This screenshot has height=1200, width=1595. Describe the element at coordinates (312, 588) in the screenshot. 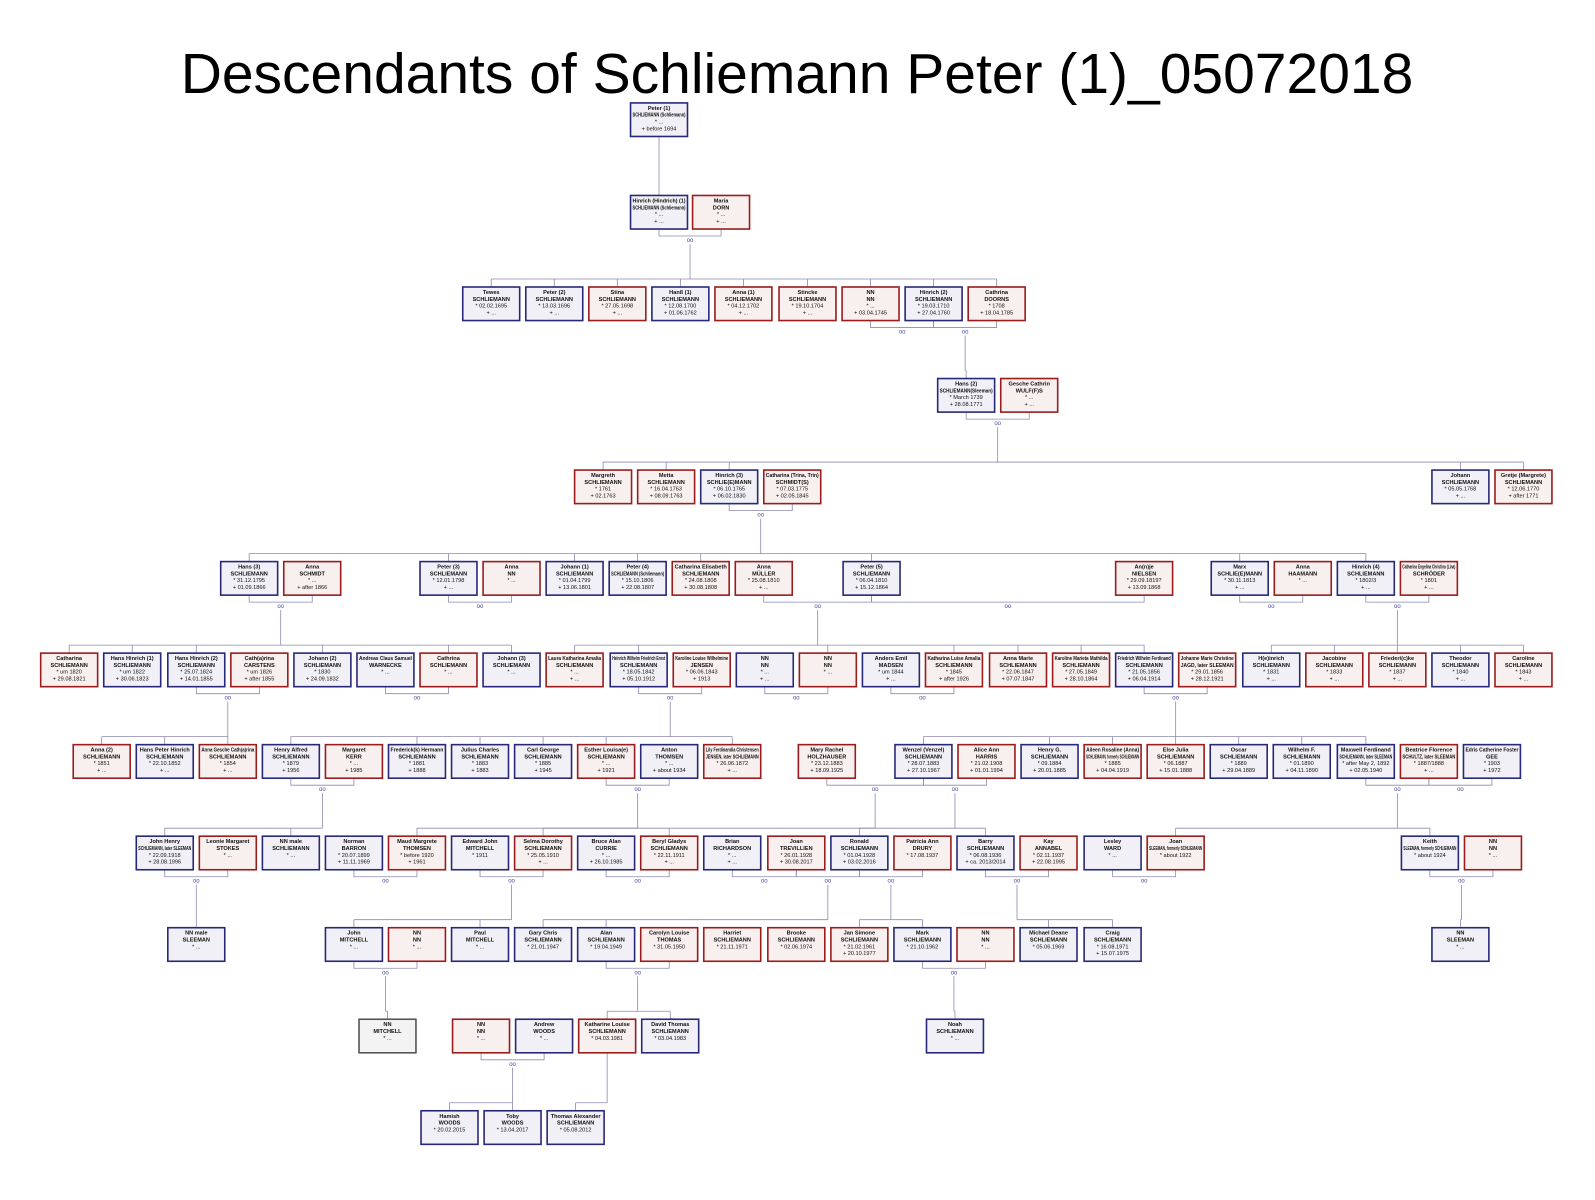

I see `person-date: + after 1866` at that location.